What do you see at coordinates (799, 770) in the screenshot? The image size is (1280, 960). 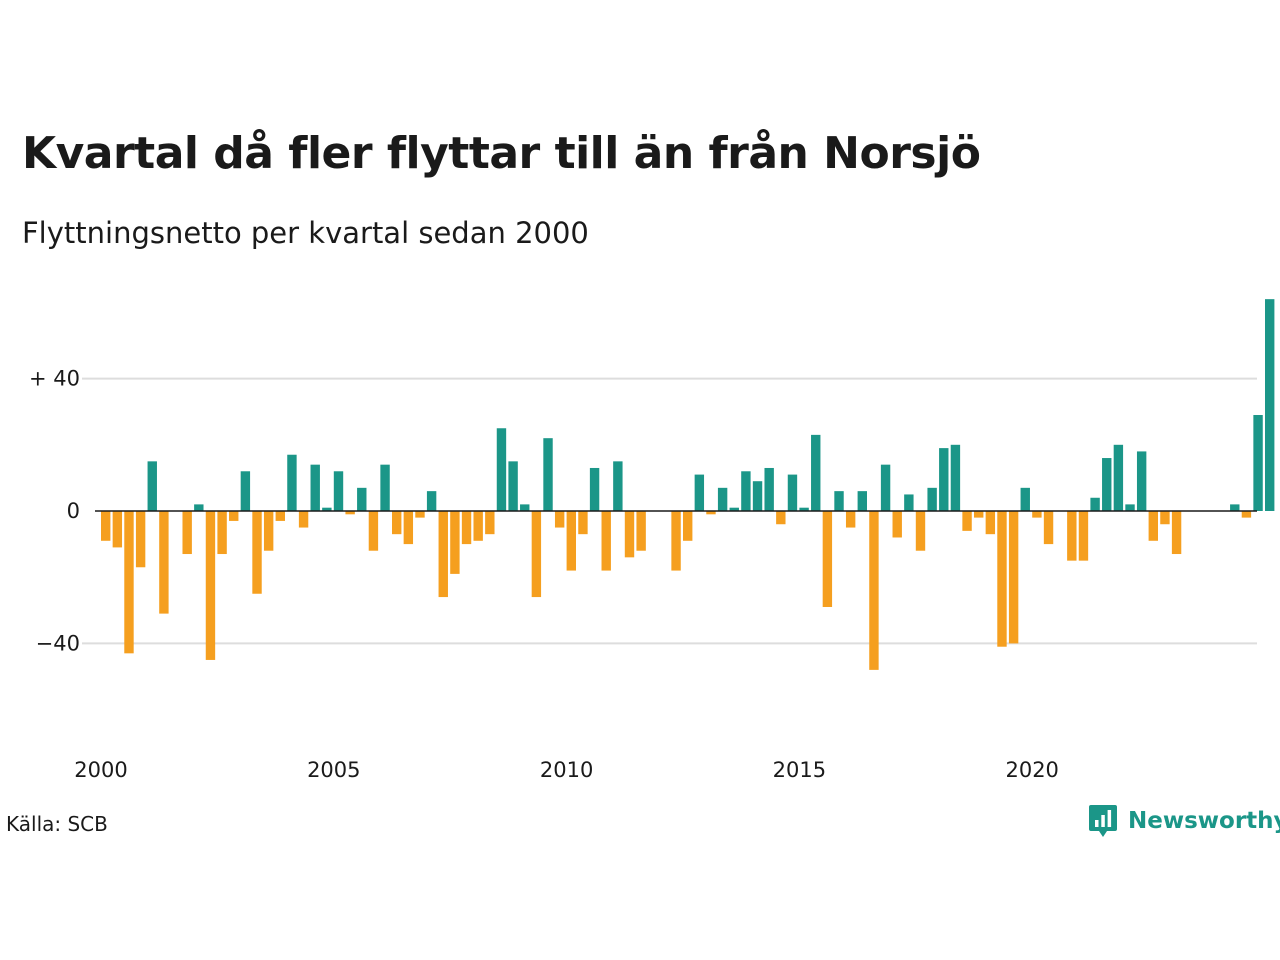 I see `x-tick-label: 2015` at bounding box center [799, 770].